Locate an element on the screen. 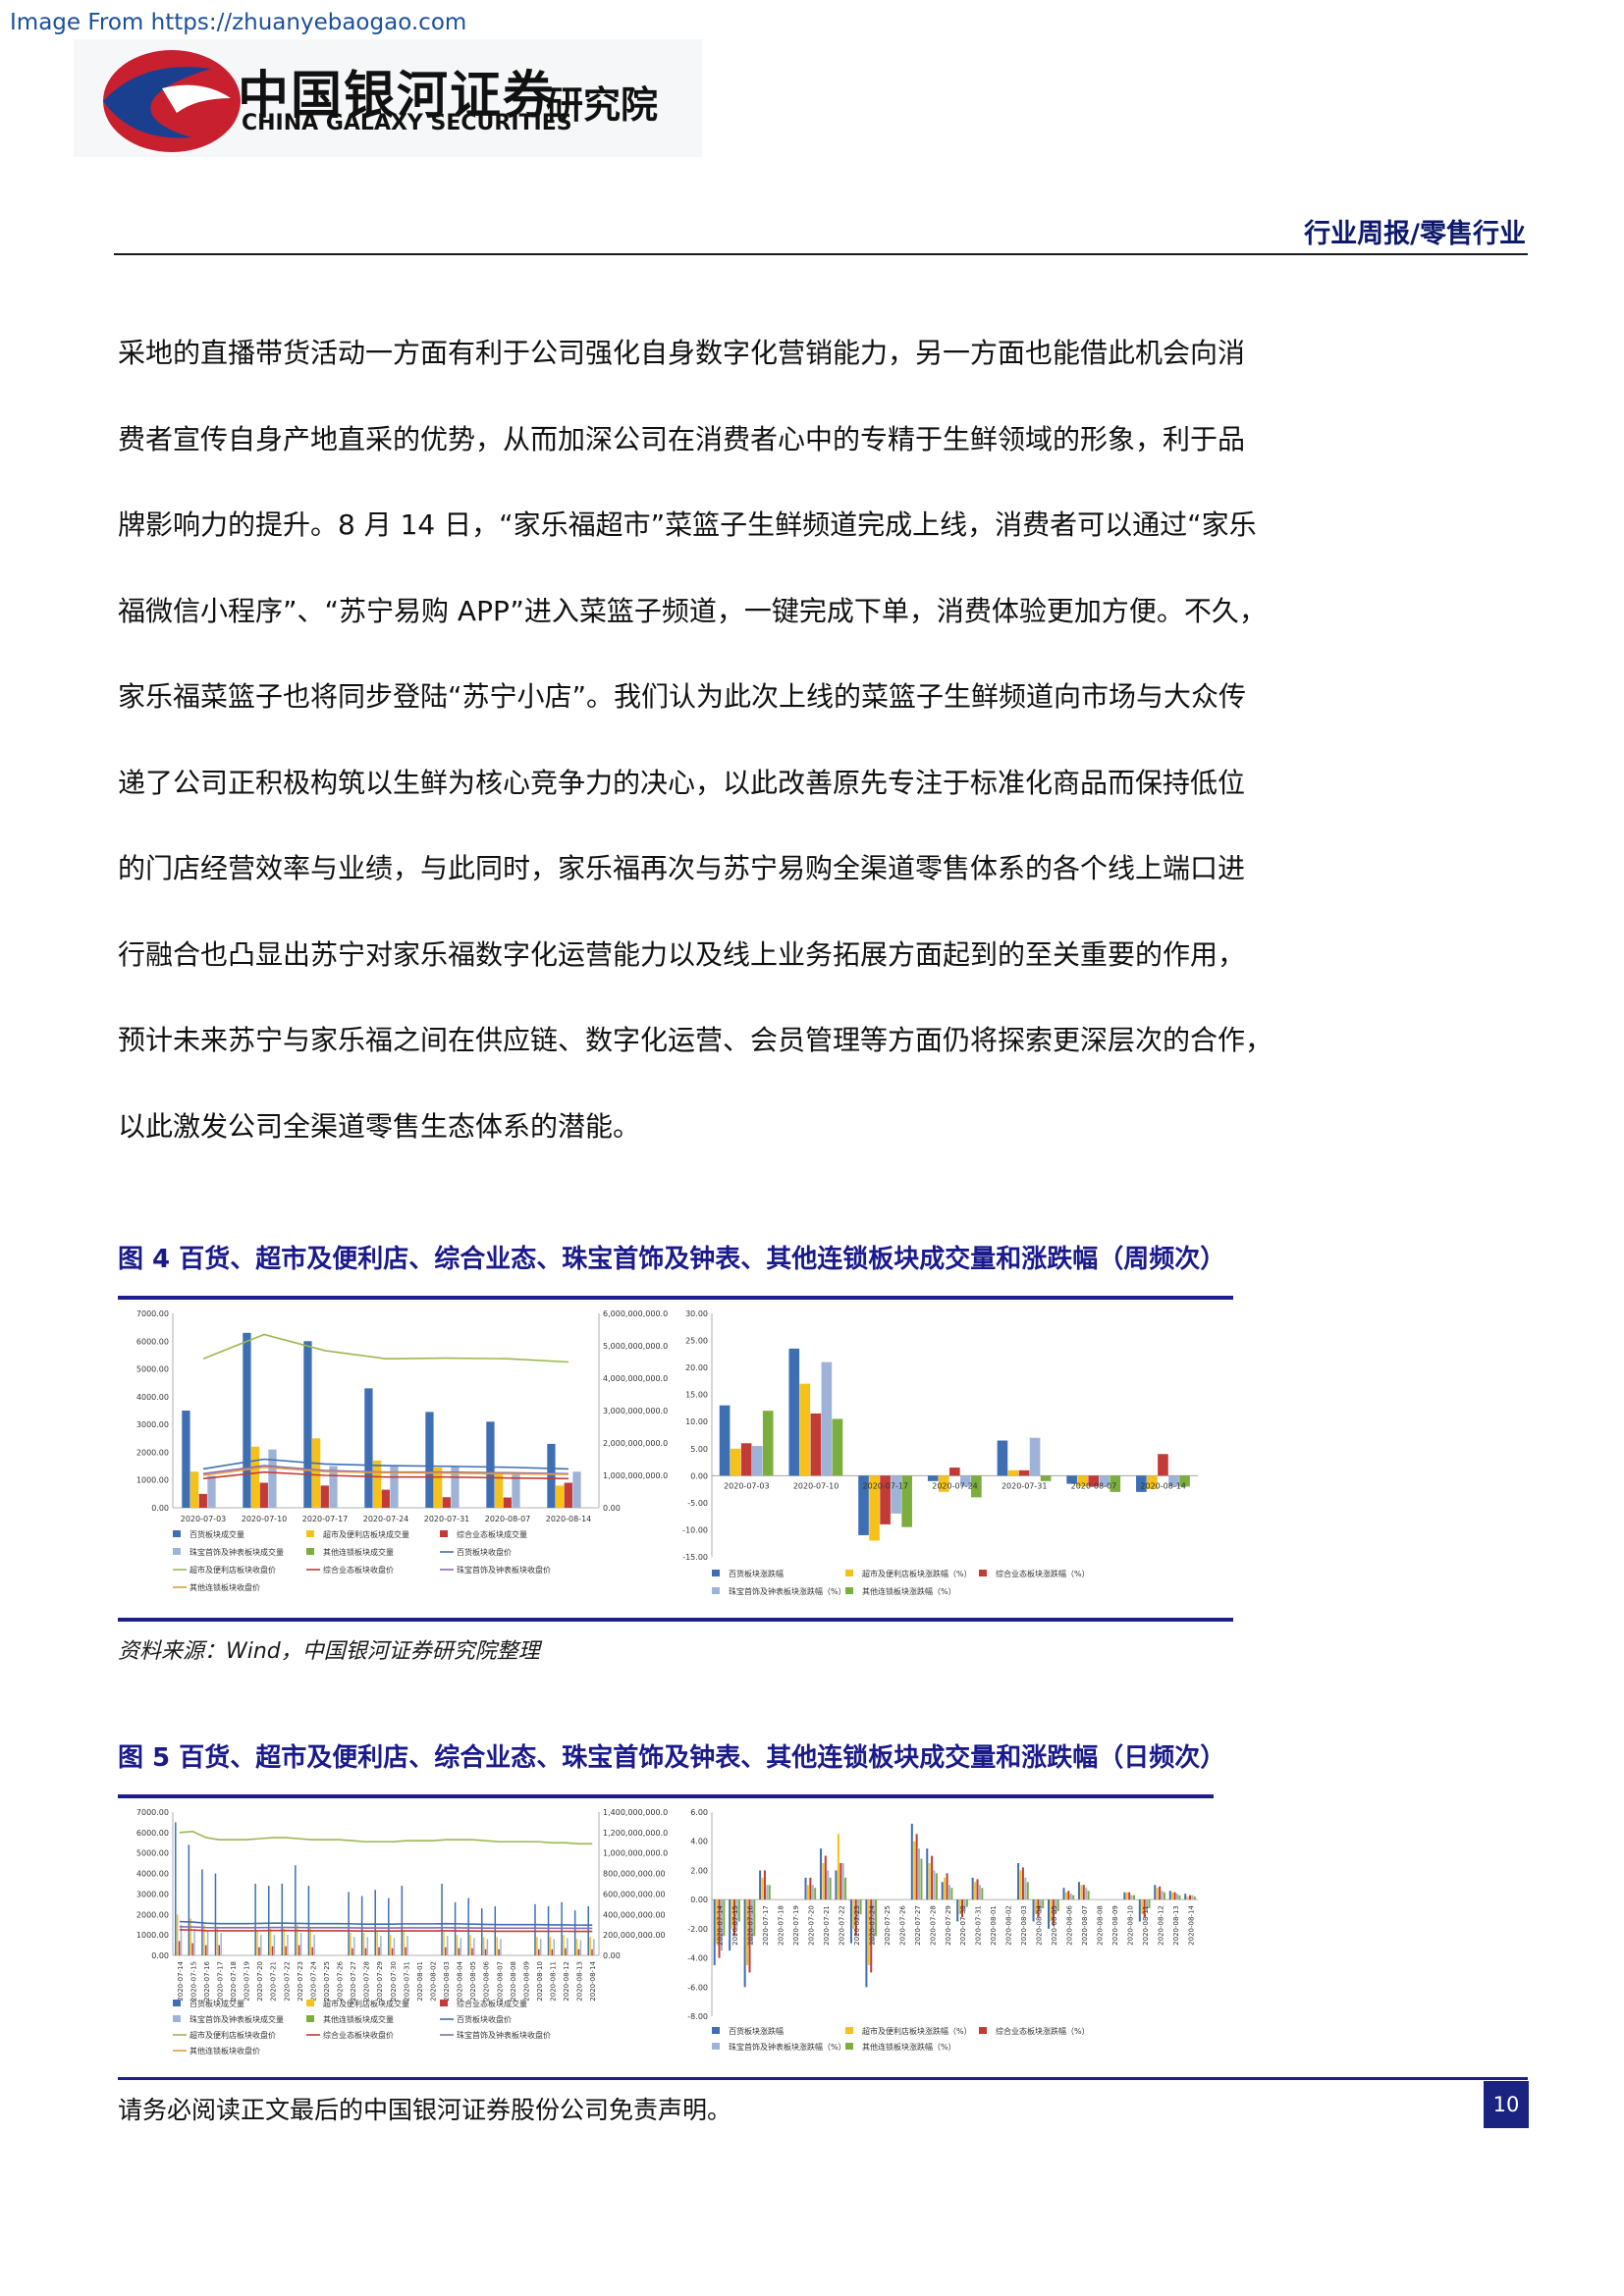 The height and width of the screenshot is (2296, 1624). x-tick-label: 2020-07-31 is located at coordinates (979, 1925).